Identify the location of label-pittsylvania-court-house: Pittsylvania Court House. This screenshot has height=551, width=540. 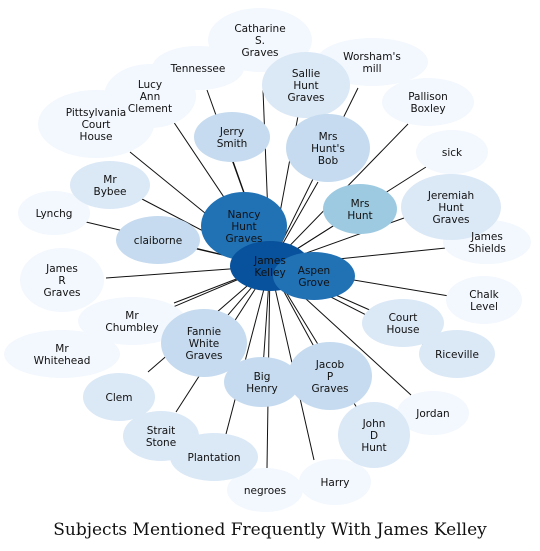
(96, 125).